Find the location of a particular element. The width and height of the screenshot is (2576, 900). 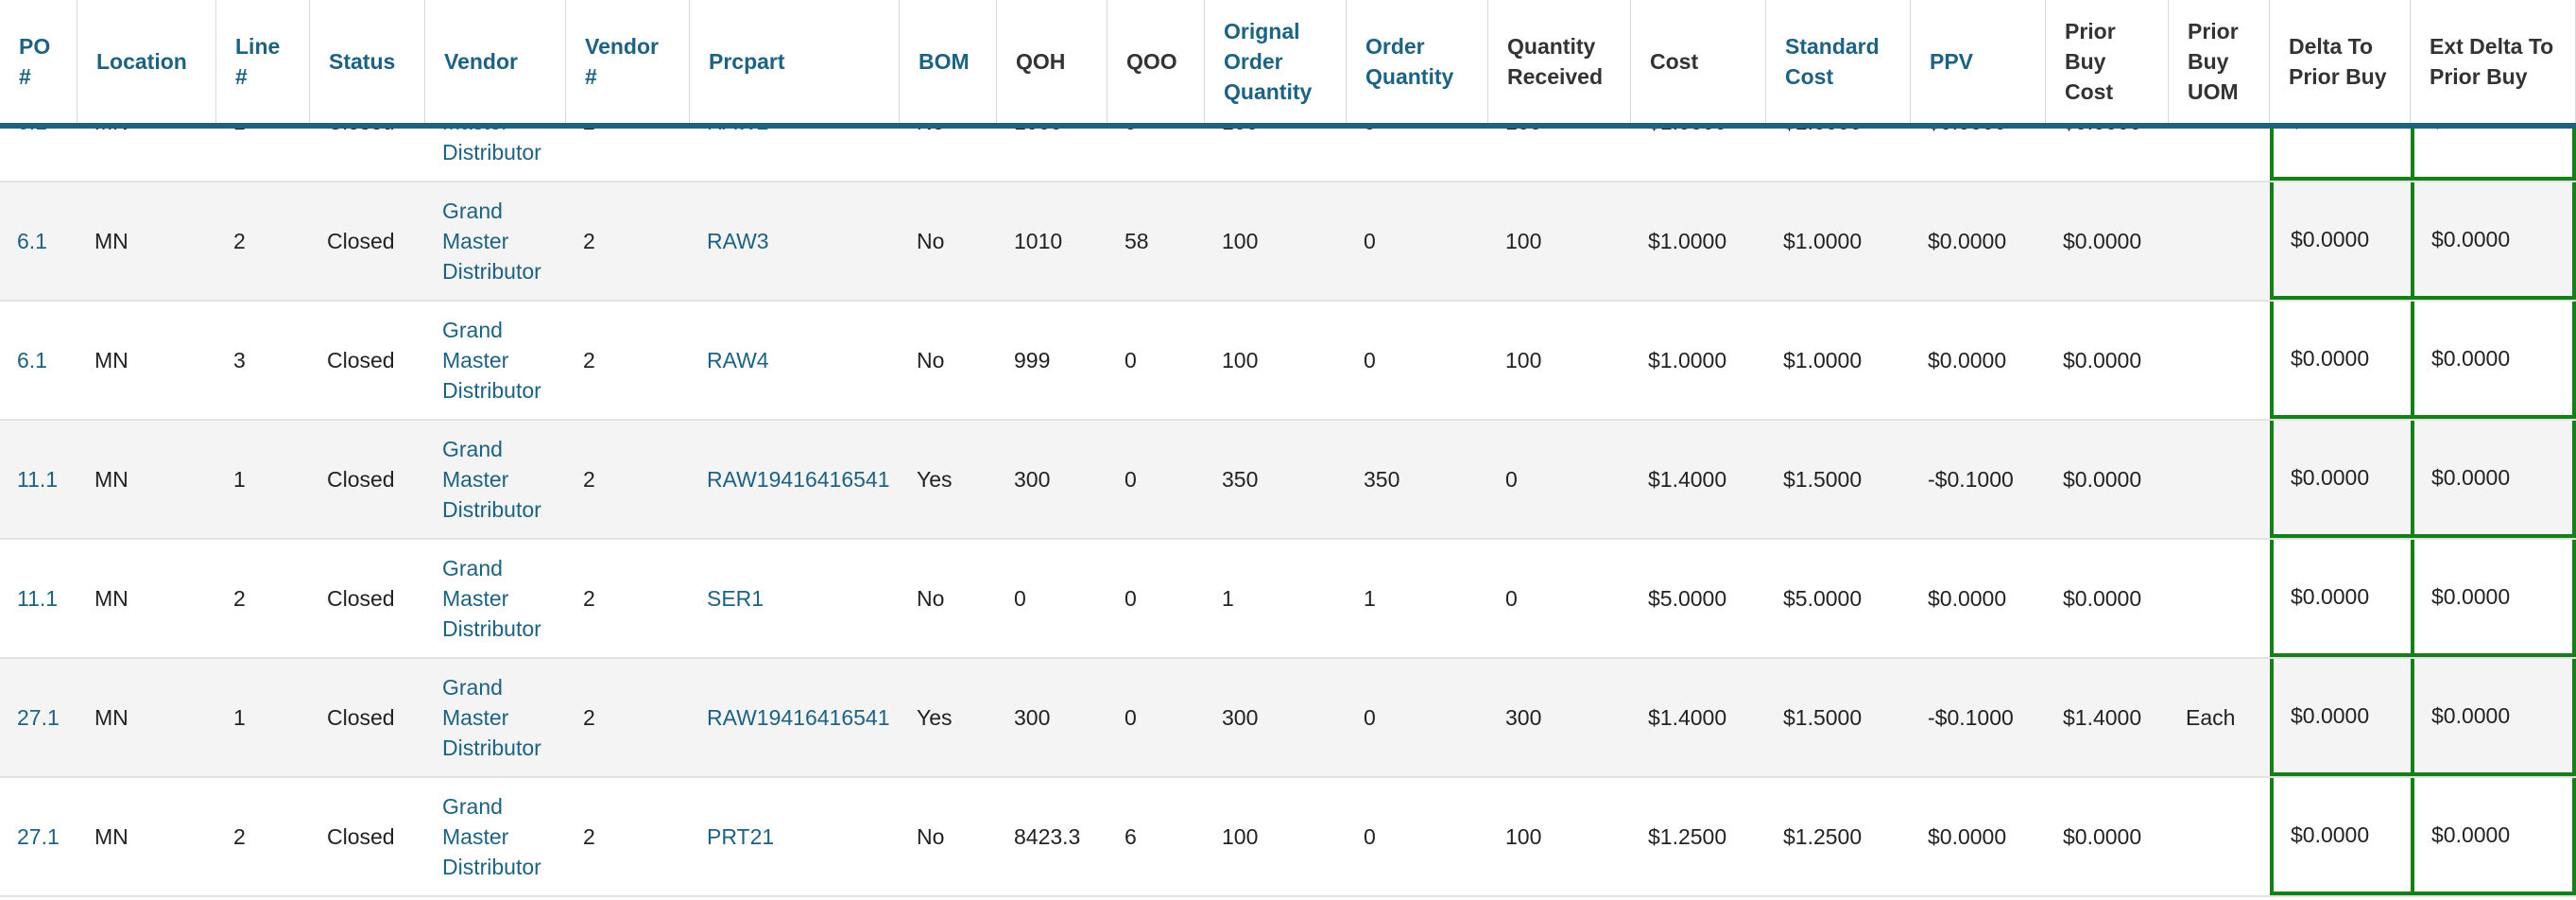

column-header-label: Cost is located at coordinates (1674, 61).